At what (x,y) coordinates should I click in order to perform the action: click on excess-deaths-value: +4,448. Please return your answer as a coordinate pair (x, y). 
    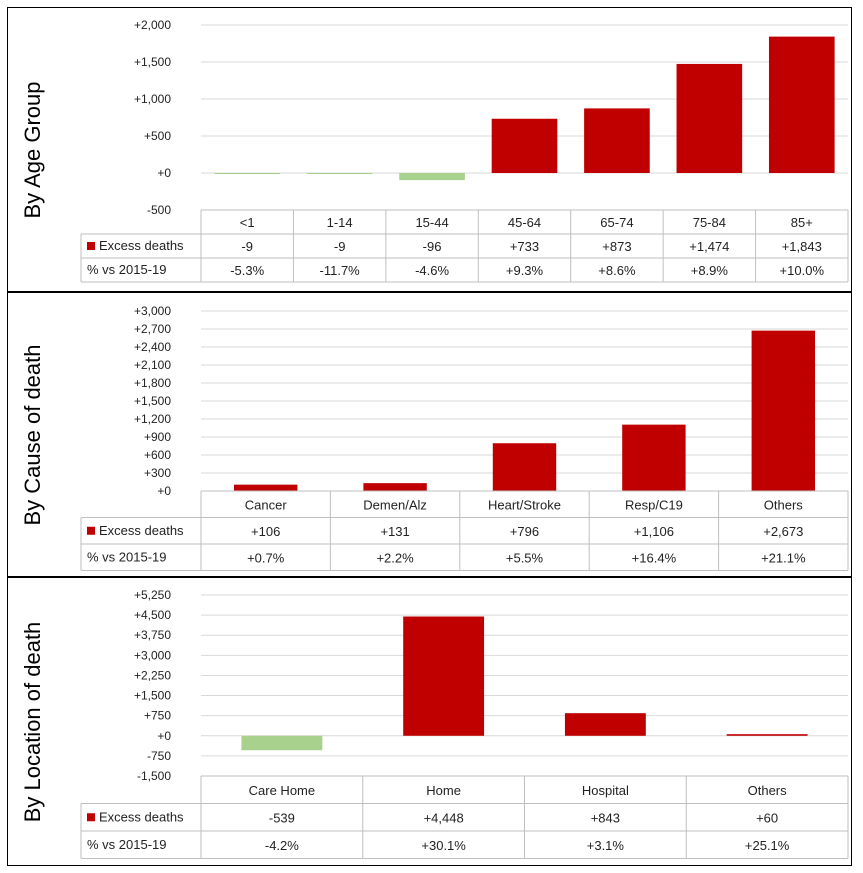
    Looking at the image, I should click on (444, 817).